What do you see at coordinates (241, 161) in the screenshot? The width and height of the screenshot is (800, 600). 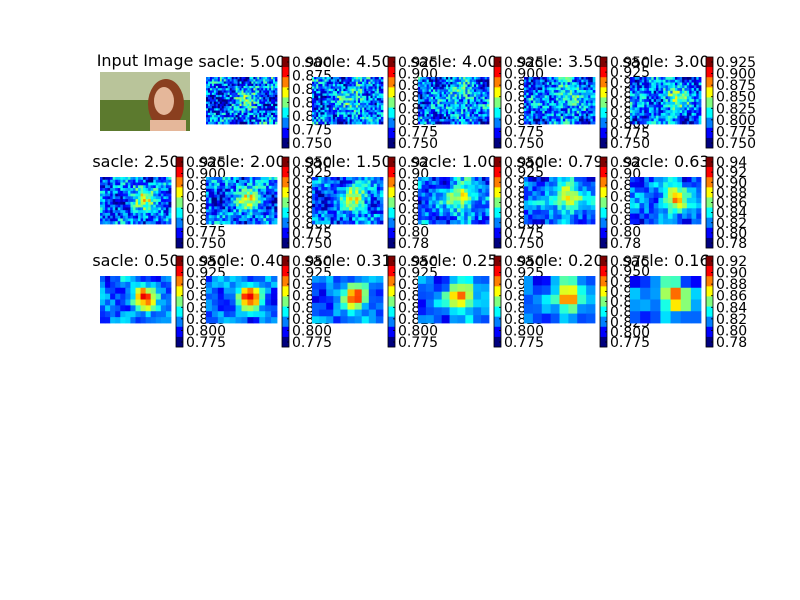 I see `panel-title: sacle: 2.00` at bounding box center [241, 161].